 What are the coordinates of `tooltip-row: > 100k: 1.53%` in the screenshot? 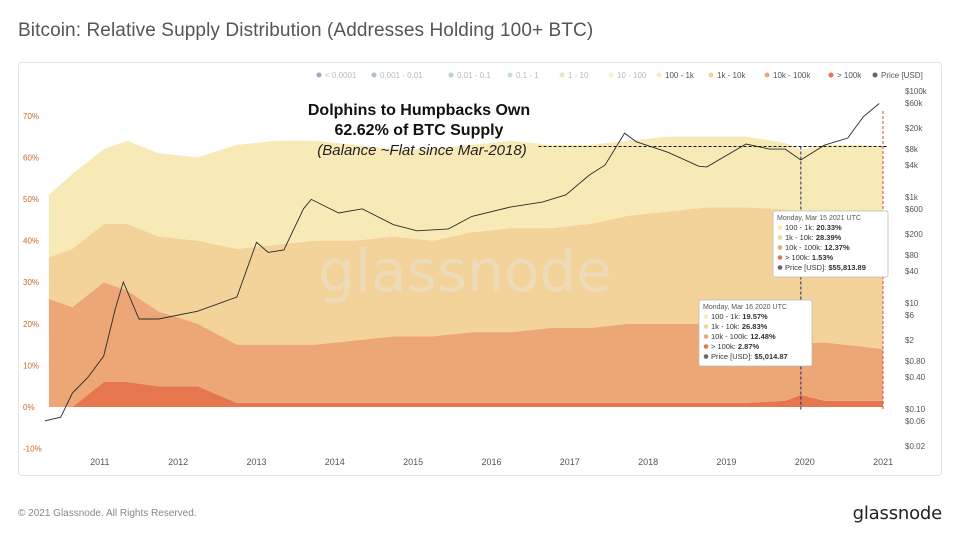 It's located at (809, 257).